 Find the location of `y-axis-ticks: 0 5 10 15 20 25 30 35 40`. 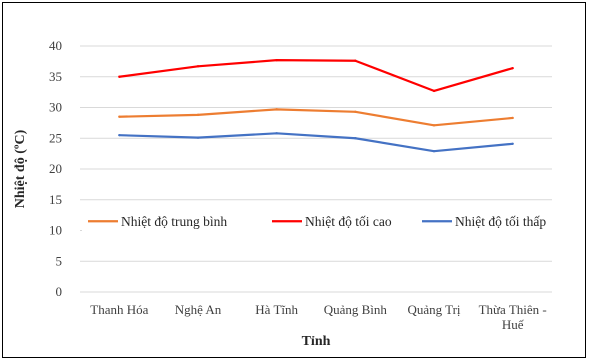

y-axis-ticks: 0 5 10 15 20 25 30 35 40 is located at coordinates (55, 168).